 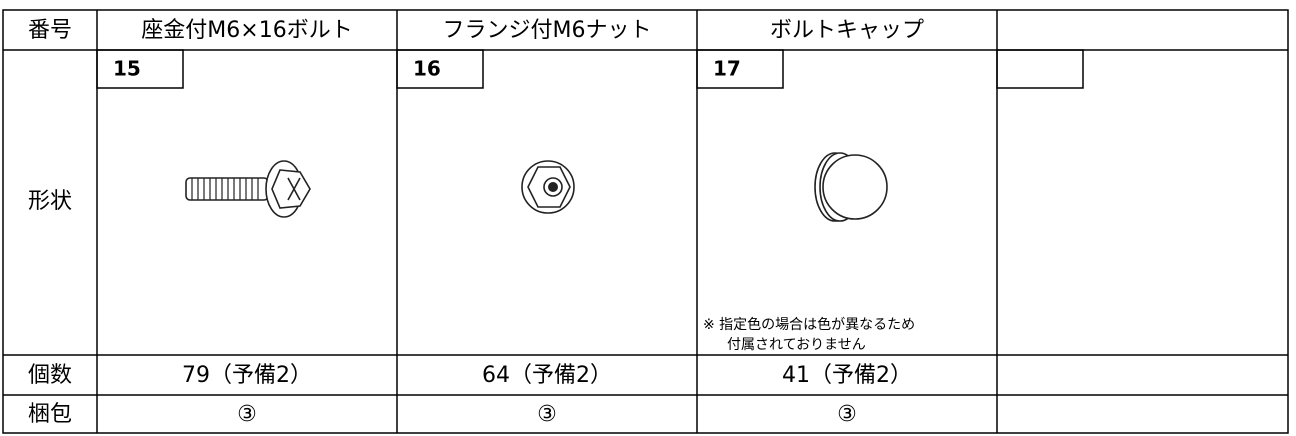 What do you see at coordinates (247, 375) in the screenshot?
I see `quantity: 79（予備2）` at bounding box center [247, 375].